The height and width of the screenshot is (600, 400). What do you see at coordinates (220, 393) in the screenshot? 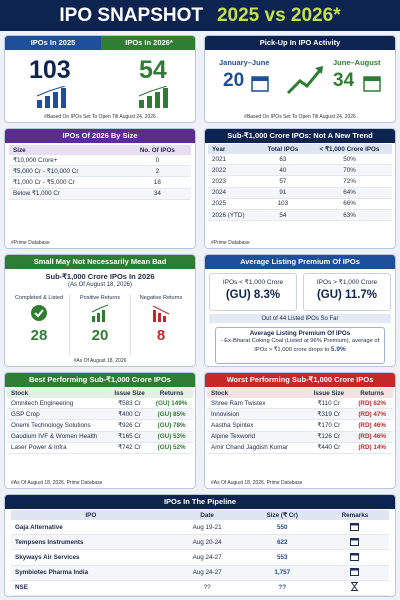
I see `column-header: Stock` at bounding box center [220, 393].